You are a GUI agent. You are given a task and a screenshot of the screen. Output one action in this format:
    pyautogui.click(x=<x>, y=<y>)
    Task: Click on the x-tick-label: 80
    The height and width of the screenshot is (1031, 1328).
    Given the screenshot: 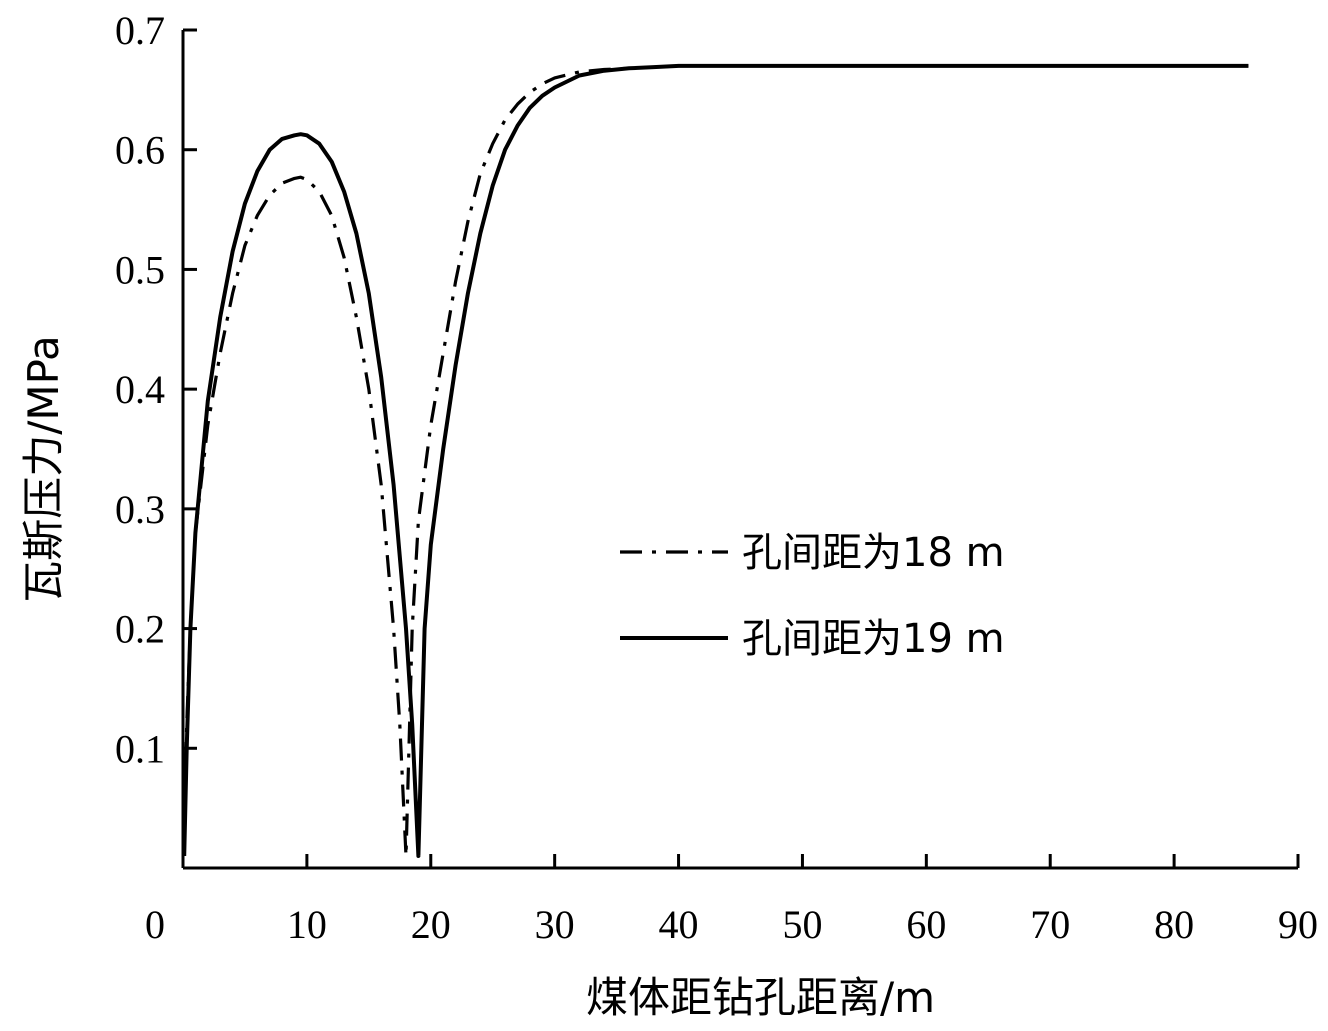 What is the action you would take?
    pyautogui.click(x=1174, y=924)
    